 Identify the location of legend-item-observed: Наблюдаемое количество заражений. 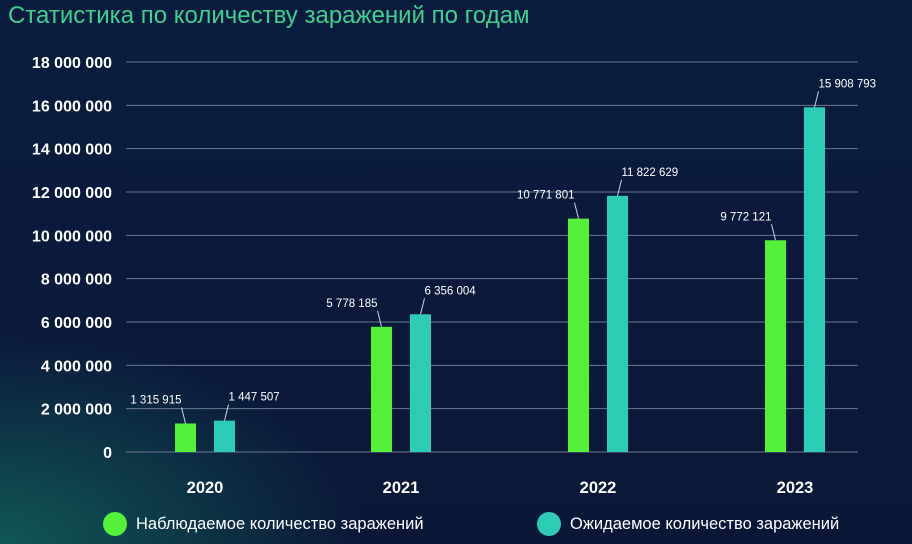
(263, 524).